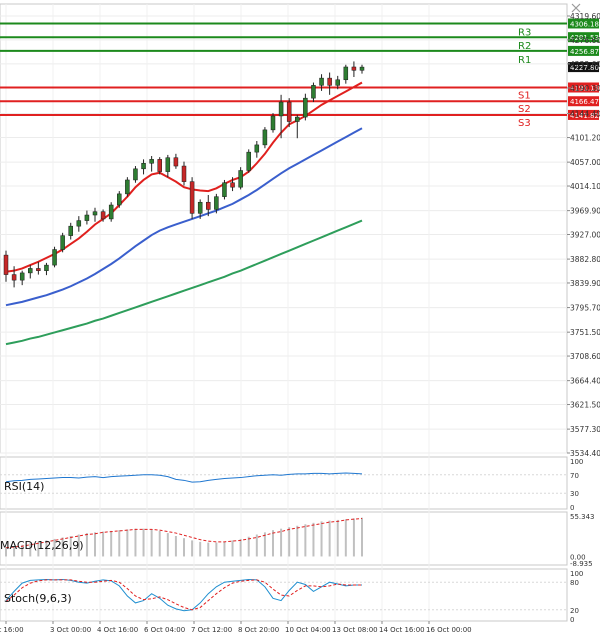 The width and height of the screenshot is (600, 638). What do you see at coordinates (524, 95) in the screenshot?
I see `s1-label: S1` at bounding box center [524, 95].